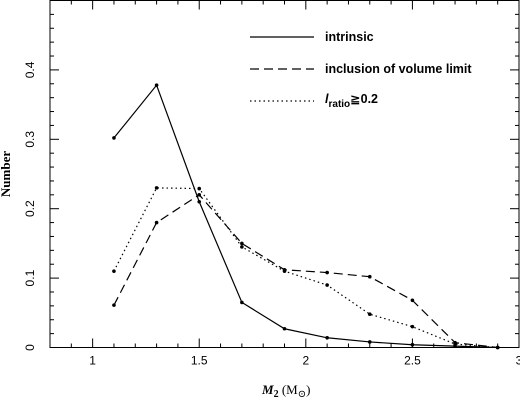 Image resolution: width=520 pixels, height=401 pixels. Describe the element at coordinates (30, 277) in the screenshot. I see `y-tick-label: 0.1` at that location.